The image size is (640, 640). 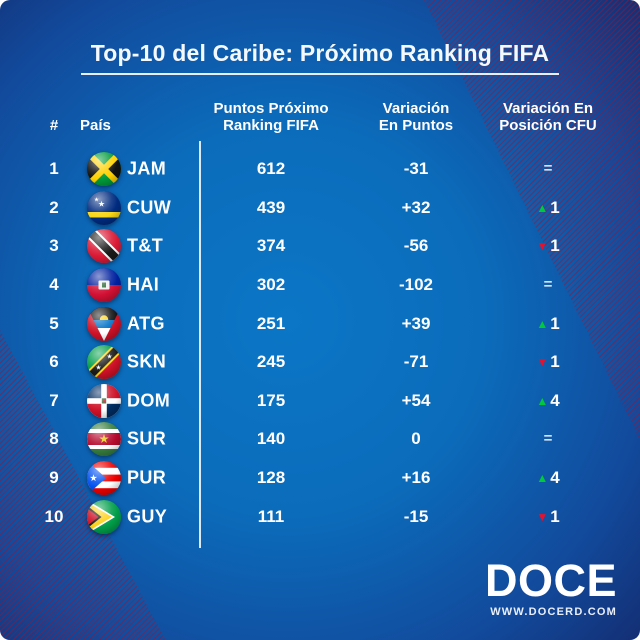 I want to click on points-variation-value: -15, so click(x=416, y=516).